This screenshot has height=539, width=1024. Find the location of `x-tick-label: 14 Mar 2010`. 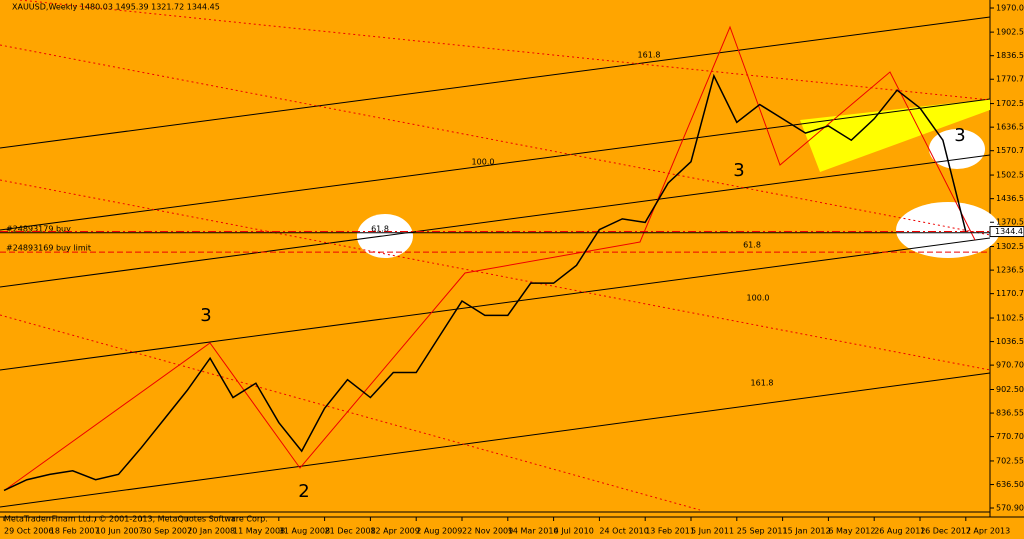

x-tick-label: 14 Mar 2010 is located at coordinates (533, 531).